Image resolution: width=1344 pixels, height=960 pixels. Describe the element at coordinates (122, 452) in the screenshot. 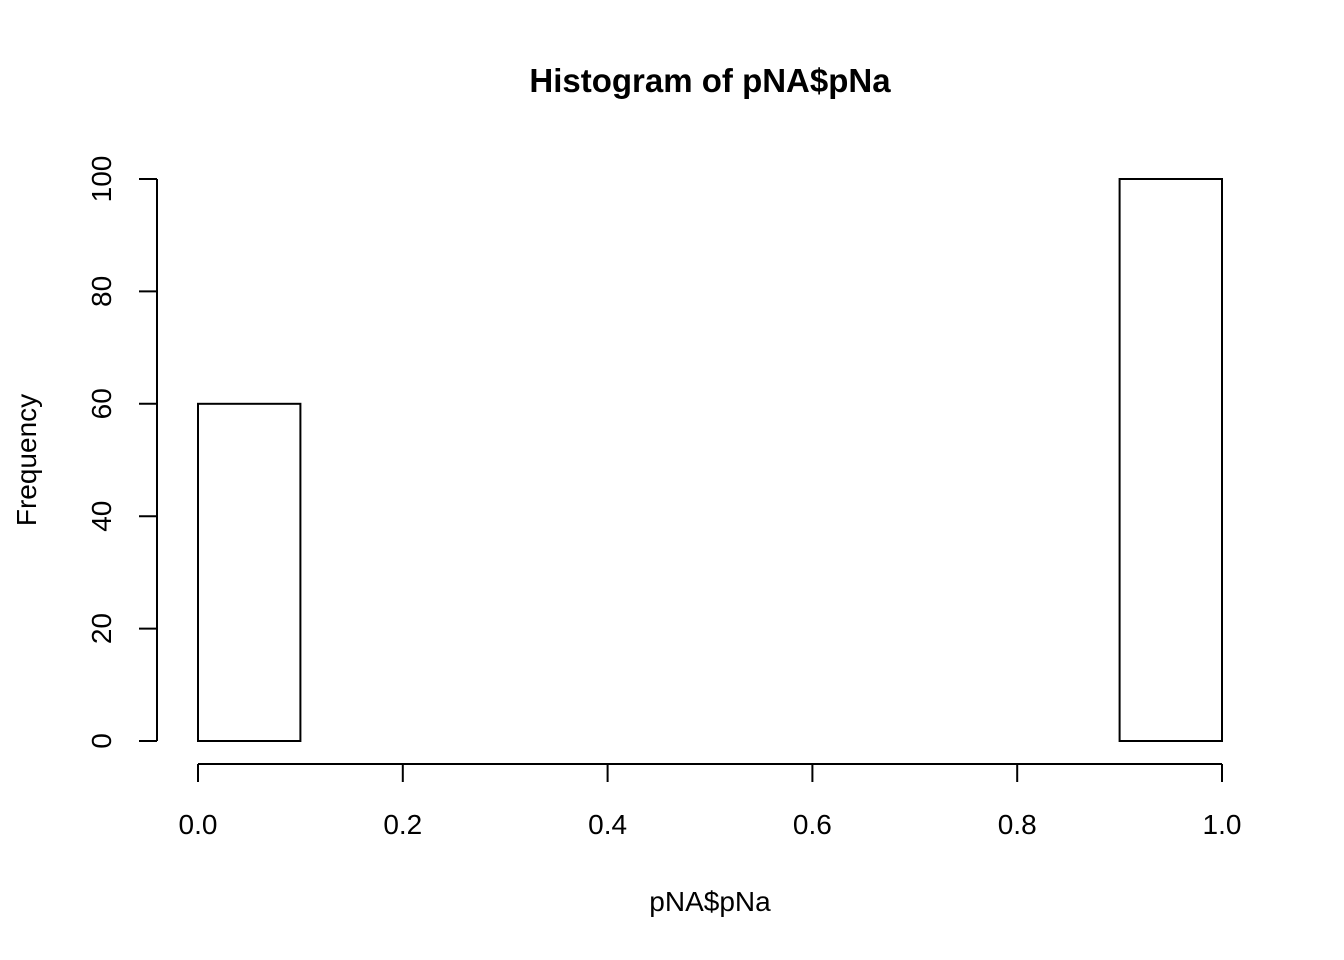

I see `y-axis: 0 20 40 60 80 100` at that location.